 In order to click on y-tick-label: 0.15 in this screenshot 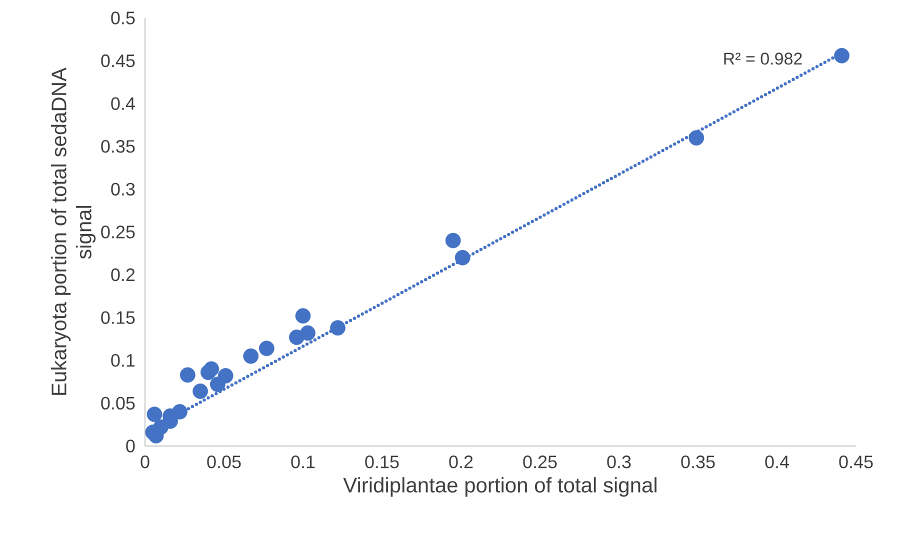, I will do `click(118, 317)`.